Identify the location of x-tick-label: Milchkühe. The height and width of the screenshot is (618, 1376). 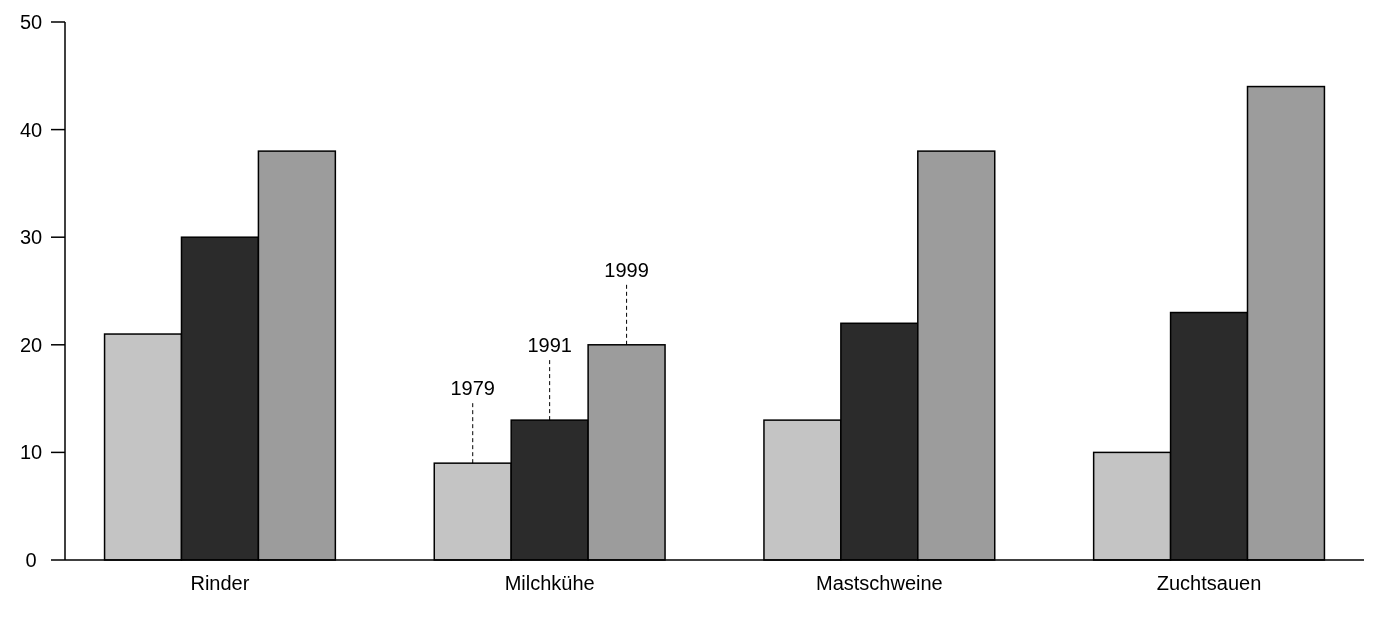
(549, 583).